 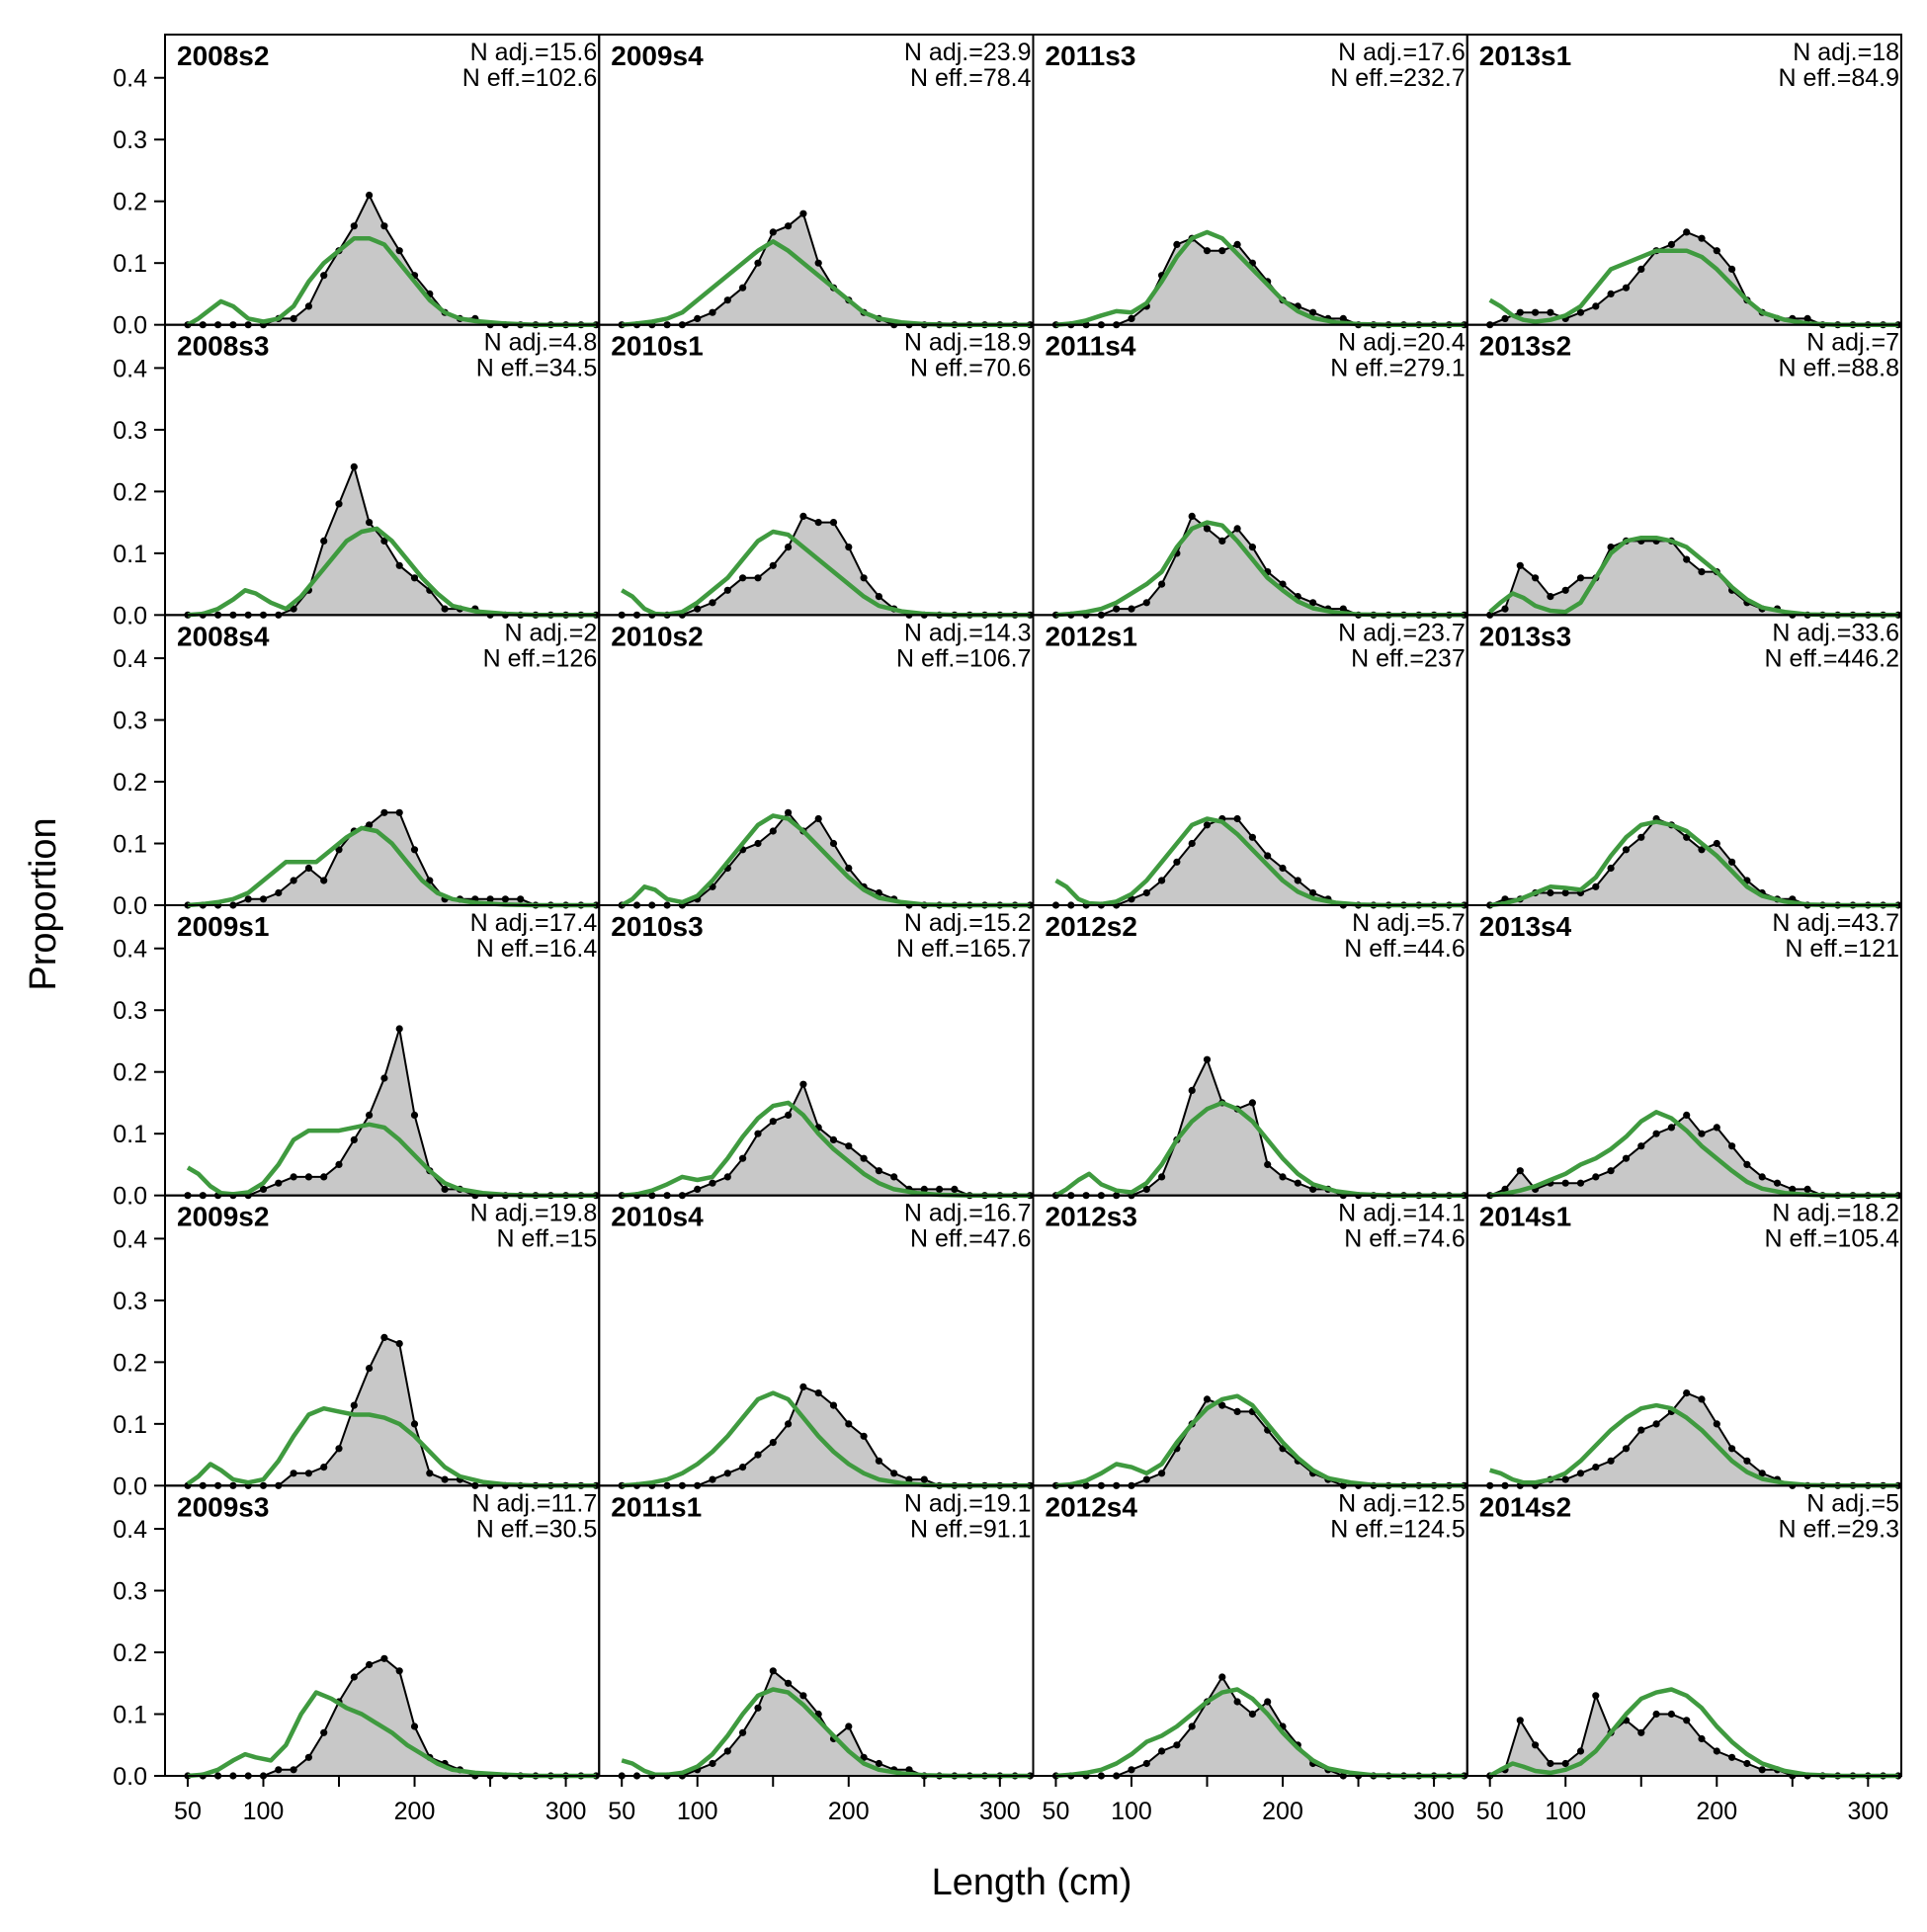 What do you see at coordinates (1832, 1239) in the screenshot?
I see `n-eff-label: N eff.=105.4` at bounding box center [1832, 1239].